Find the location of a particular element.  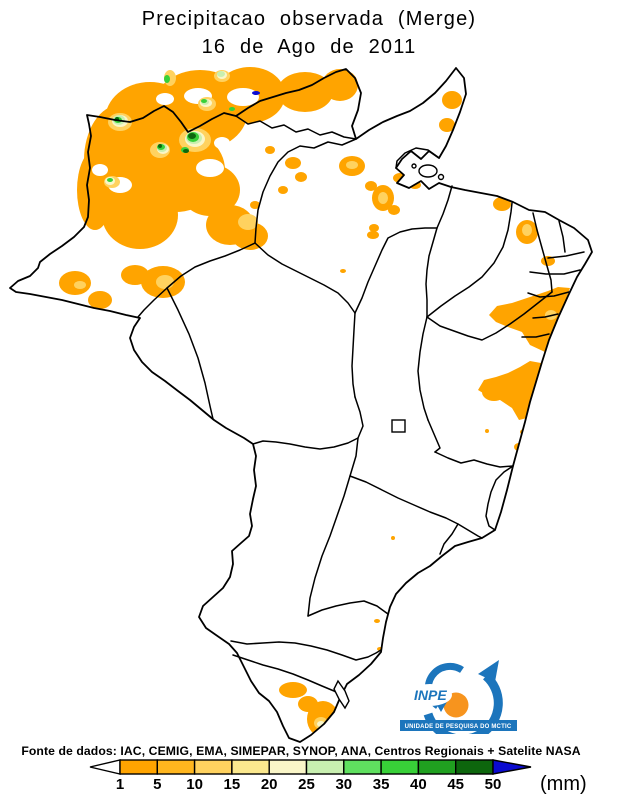

colorbar-tick-label: 45 is located at coordinates (455, 784).